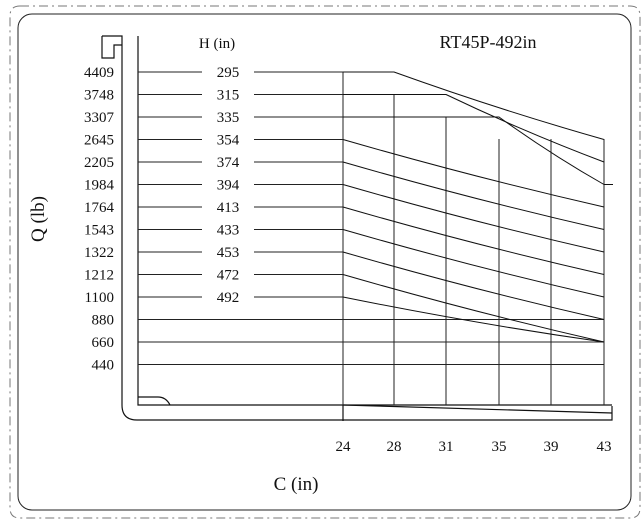  Describe the element at coordinates (99, 231) in the screenshot. I see `y-tick-label: 1543` at that location.